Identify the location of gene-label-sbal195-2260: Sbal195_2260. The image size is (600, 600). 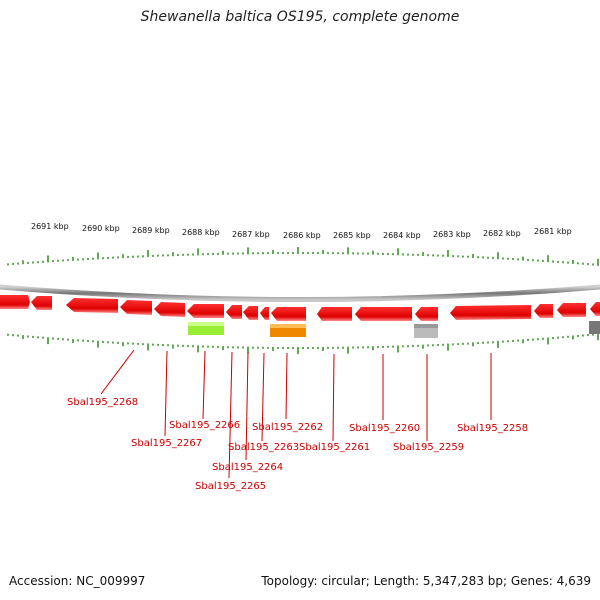
(384, 428).